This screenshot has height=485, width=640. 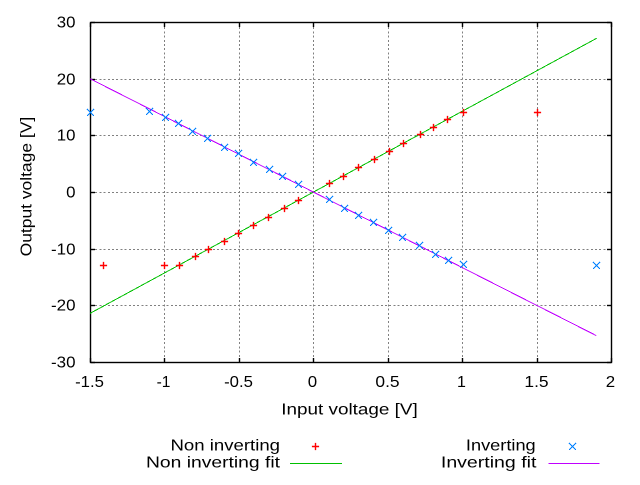 What do you see at coordinates (164, 382) in the screenshot?
I see `svg-text: -1` at bounding box center [164, 382].